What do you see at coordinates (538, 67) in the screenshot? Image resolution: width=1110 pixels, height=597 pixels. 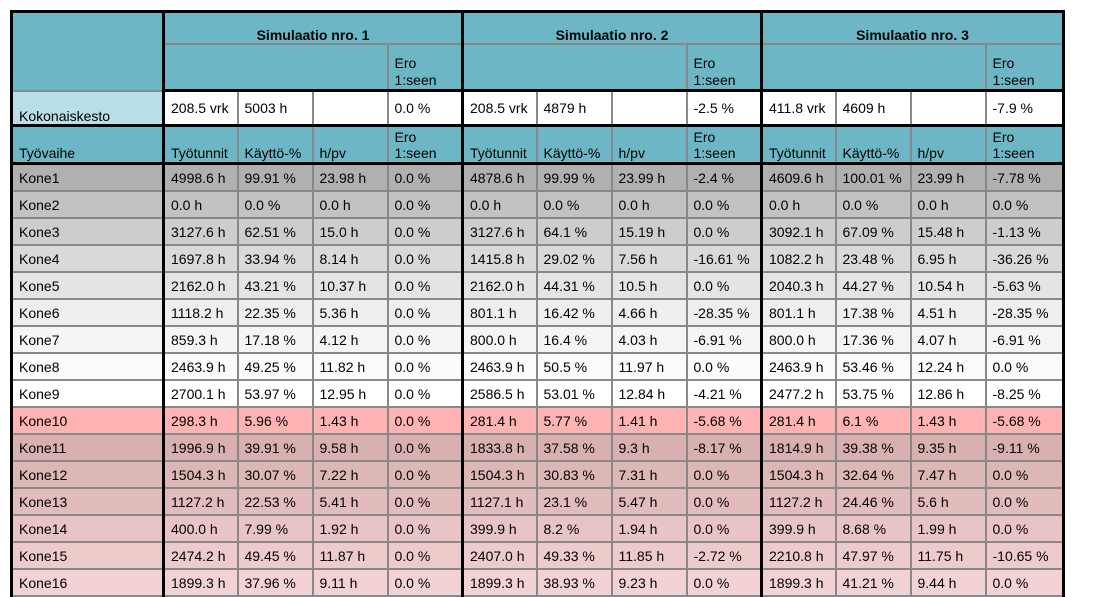 I see `header-ero-row: Ero 1:seen Ero 1:seen Ero 1:seen` at bounding box center [538, 67].